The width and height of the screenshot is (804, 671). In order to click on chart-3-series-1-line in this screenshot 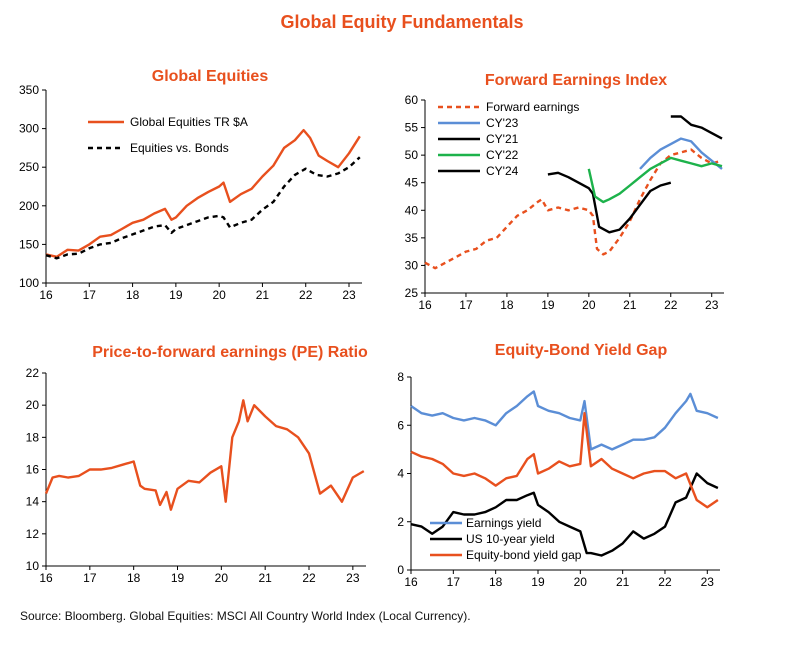, I will do `click(564, 514)`.